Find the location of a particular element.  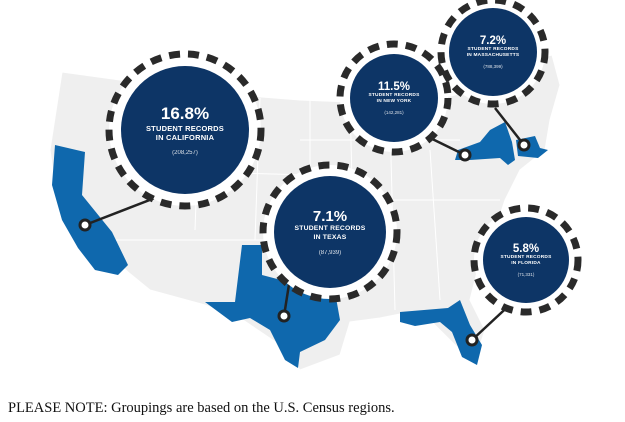

record-count: (87,939) is located at coordinates (330, 252).